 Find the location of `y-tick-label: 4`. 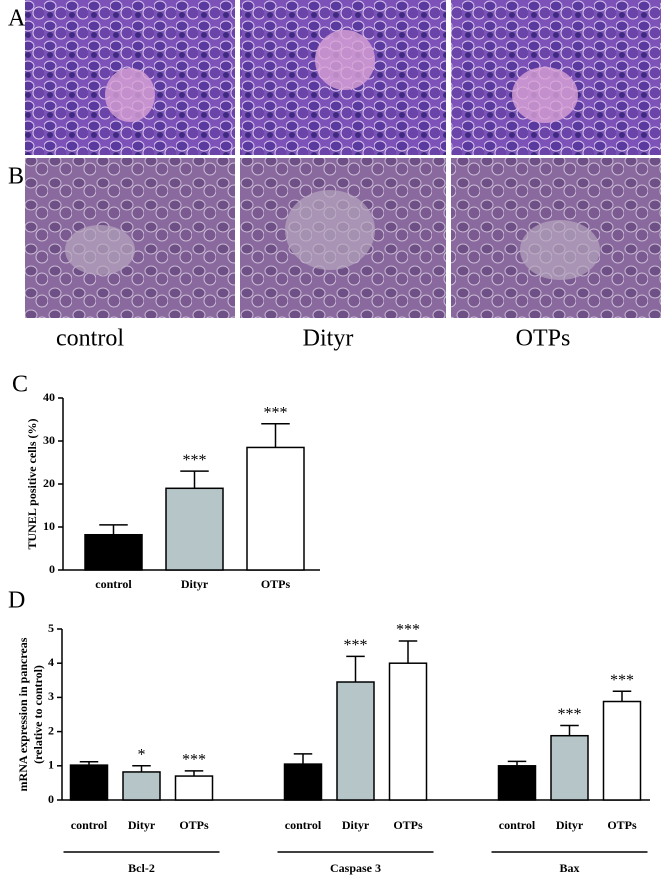

y-tick-label: 4 is located at coordinates (51, 662).